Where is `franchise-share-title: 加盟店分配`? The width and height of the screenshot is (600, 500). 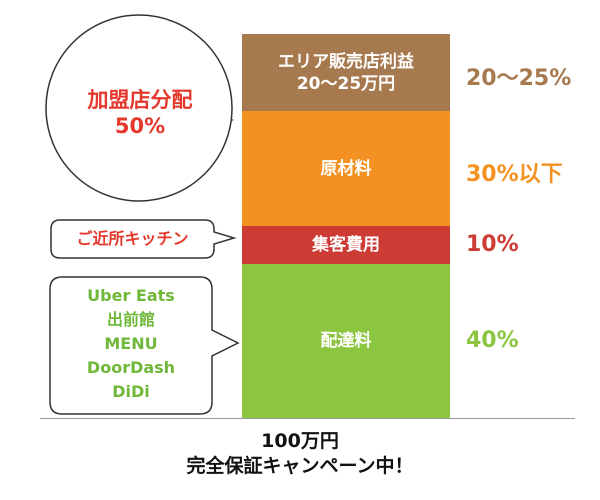 franchise-share-title: 加盟店分配 is located at coordinates (140, 100).